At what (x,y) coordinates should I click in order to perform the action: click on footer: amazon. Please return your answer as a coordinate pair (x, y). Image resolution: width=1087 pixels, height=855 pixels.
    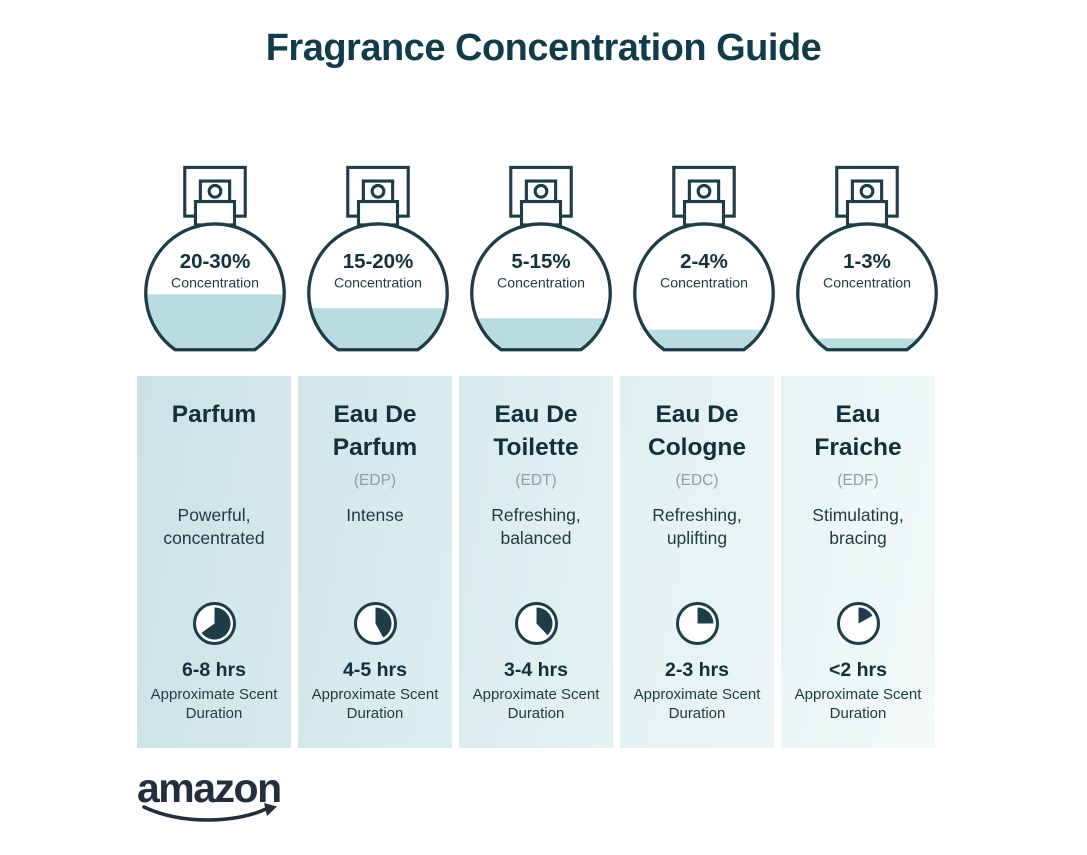
    Looking at the image, I should click on (209, 796).